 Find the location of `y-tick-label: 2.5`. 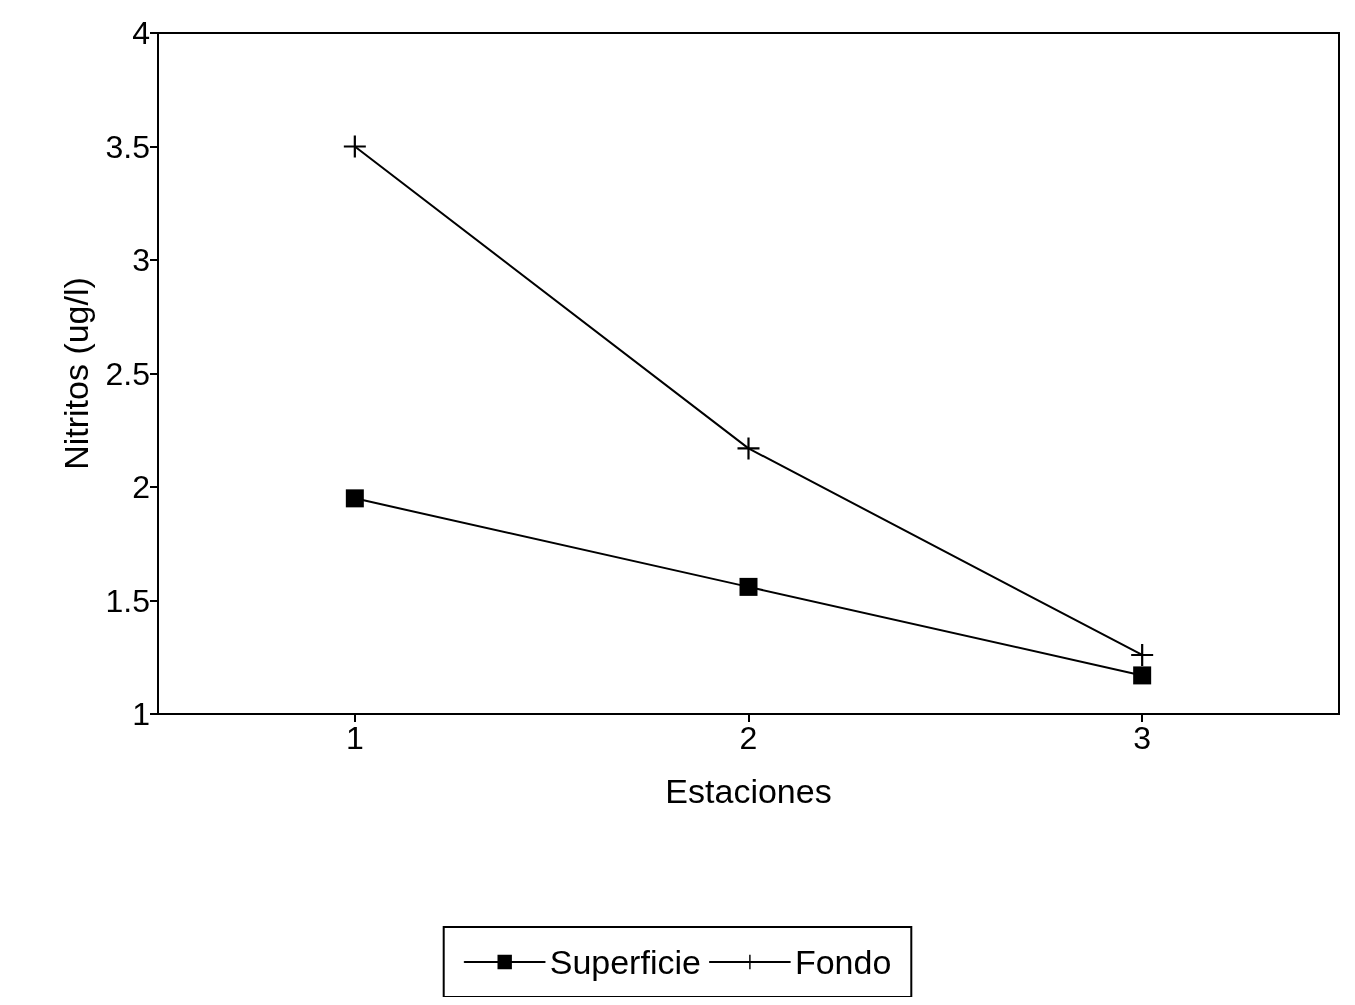

y-tick-label: 2.5 is located at coordinates (127, 373).